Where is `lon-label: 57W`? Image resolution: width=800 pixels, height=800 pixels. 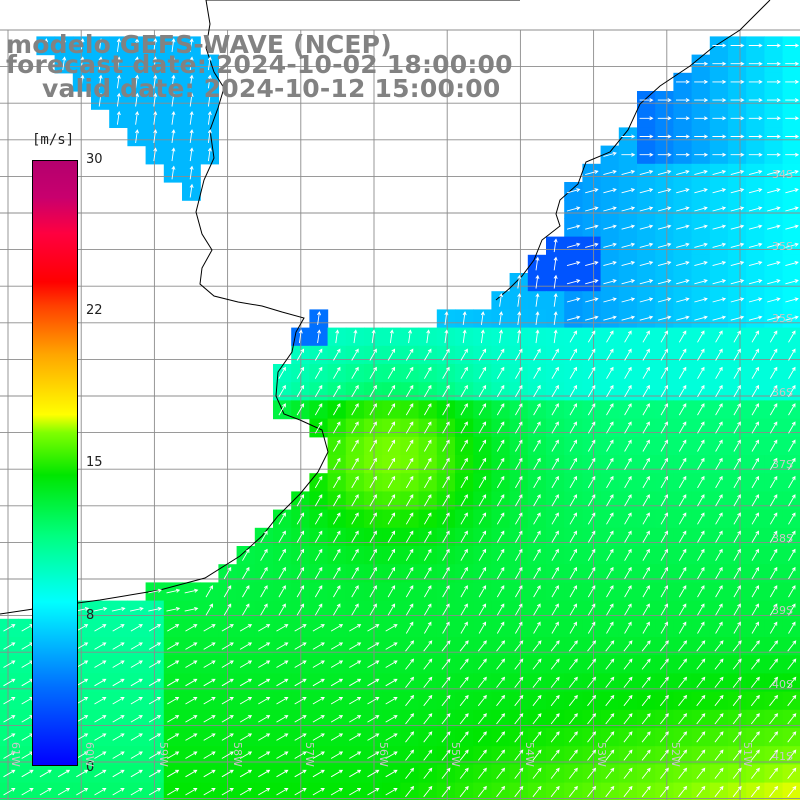 lon-label: 57W is located at coordinates (309, 754).